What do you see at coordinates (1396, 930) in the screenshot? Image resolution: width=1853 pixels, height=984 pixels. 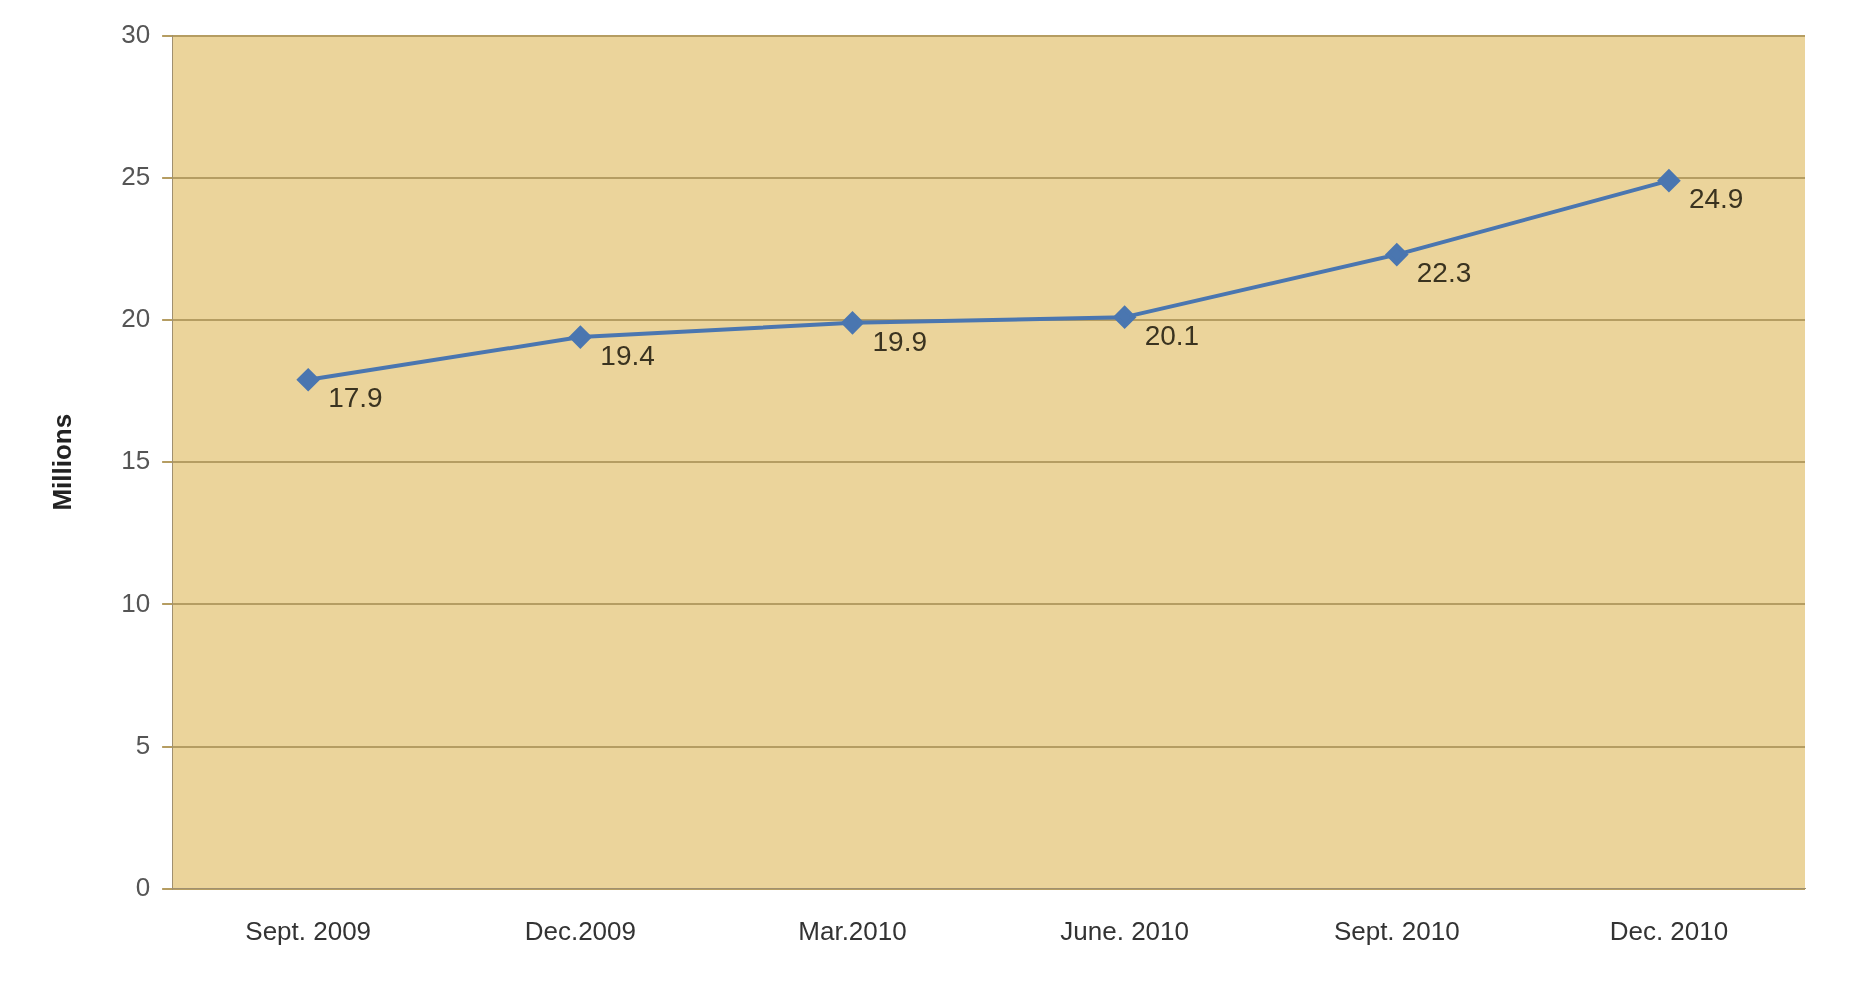 I see `x-tick-label: Sept. 2010` at bounding box center [1396, 930].